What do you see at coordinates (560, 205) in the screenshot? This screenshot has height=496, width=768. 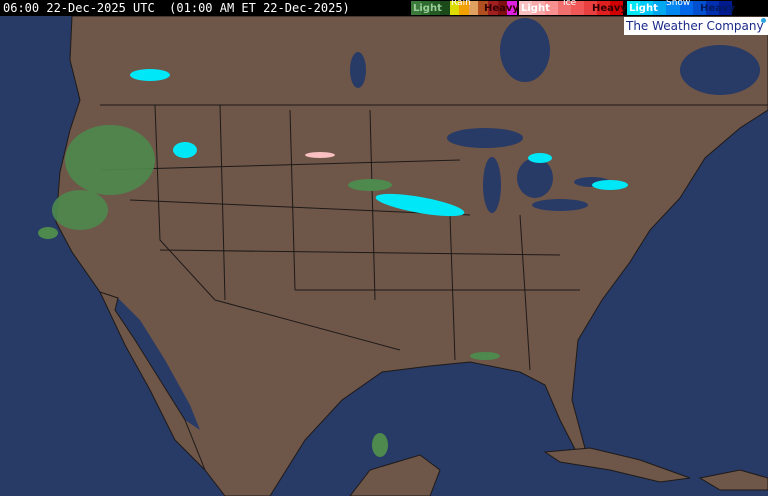 I see `lake-erie` at bounding box center [560, 205].